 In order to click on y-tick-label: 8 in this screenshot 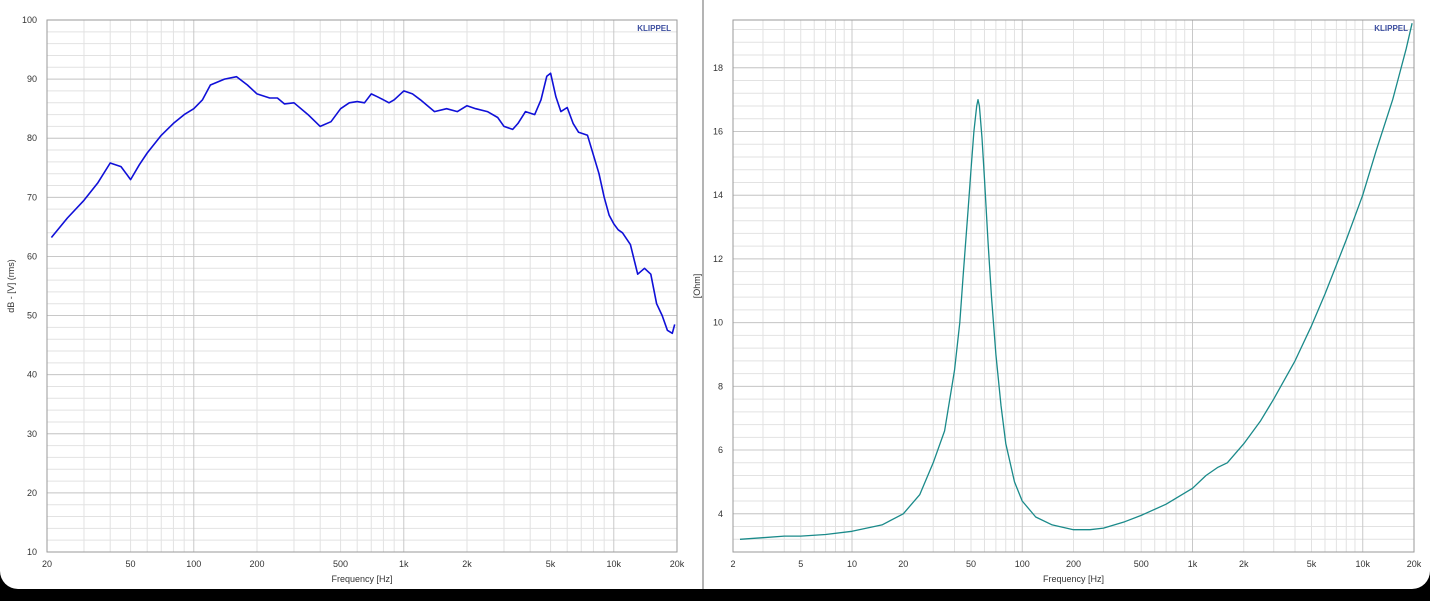, I will do `click(720, 386)`.